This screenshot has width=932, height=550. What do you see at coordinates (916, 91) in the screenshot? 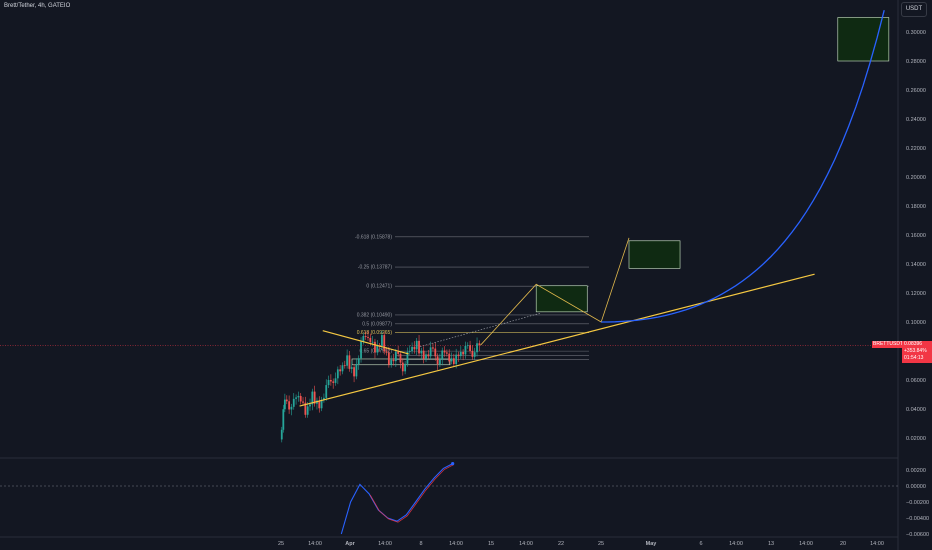
I see `price-tick-label: 0.26000` at bounding box center [916, 91].